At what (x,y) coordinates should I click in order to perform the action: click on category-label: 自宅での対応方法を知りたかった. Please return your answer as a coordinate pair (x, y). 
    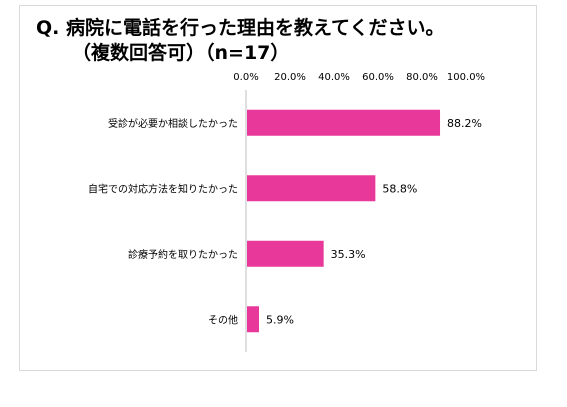
    Looking at the image, I should click on (163, 188).